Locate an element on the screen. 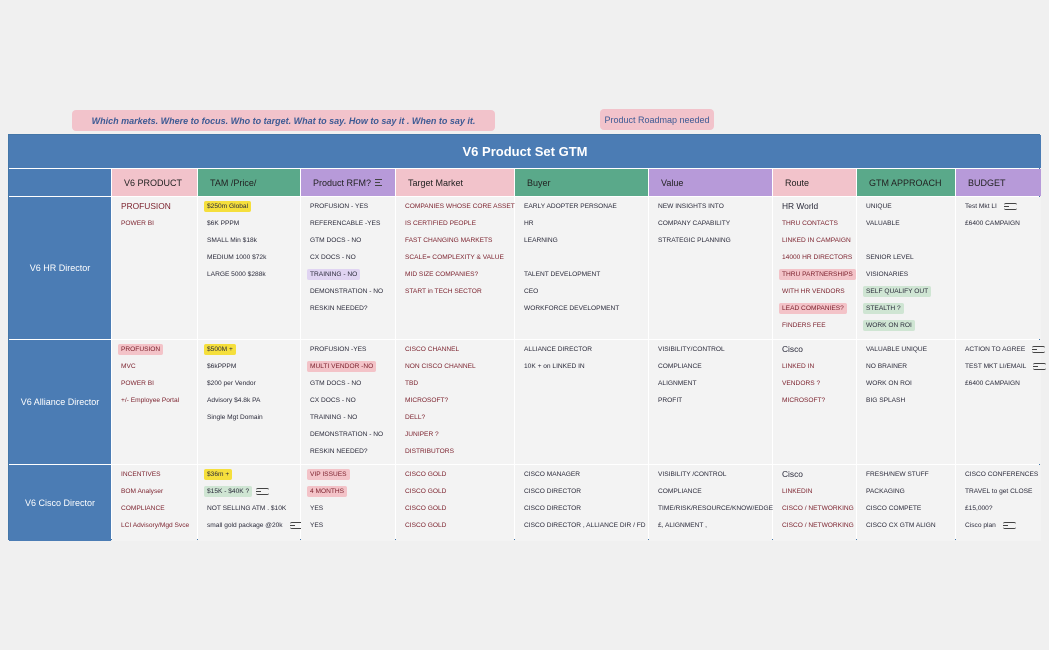  cell-item: FINDERS FEE is located at coordinates (817, 328).